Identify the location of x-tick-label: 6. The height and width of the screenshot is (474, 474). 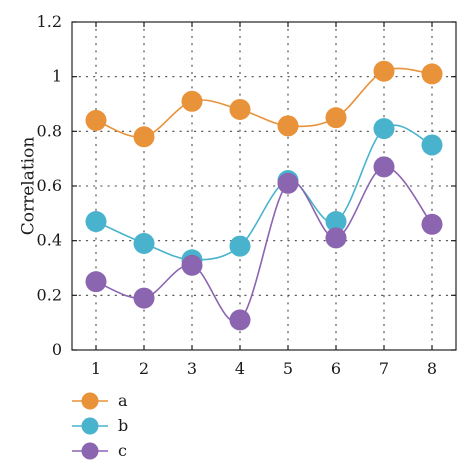
(336, 368).